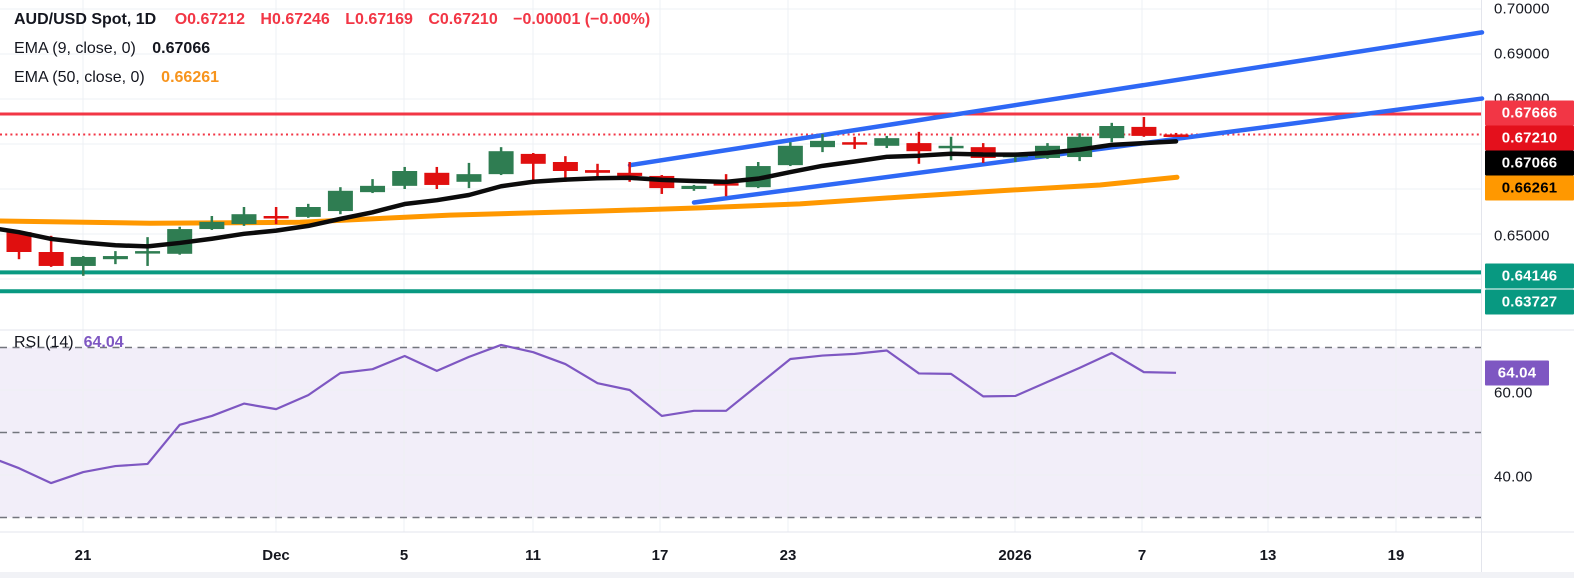 The image size is (1574, 578). Describe the element at coordinates (181, 48) in the screenshot. I see `ema9-value: 0.67066` at that location.